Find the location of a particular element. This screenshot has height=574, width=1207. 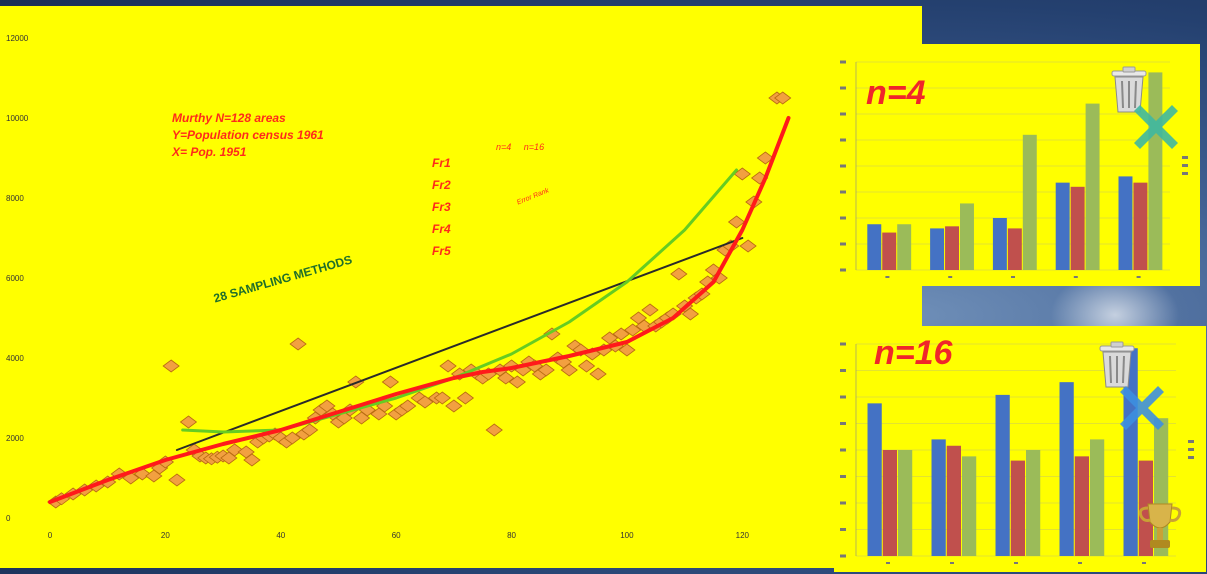

x-tick-label: 0 is located at coordinates (50, 535).